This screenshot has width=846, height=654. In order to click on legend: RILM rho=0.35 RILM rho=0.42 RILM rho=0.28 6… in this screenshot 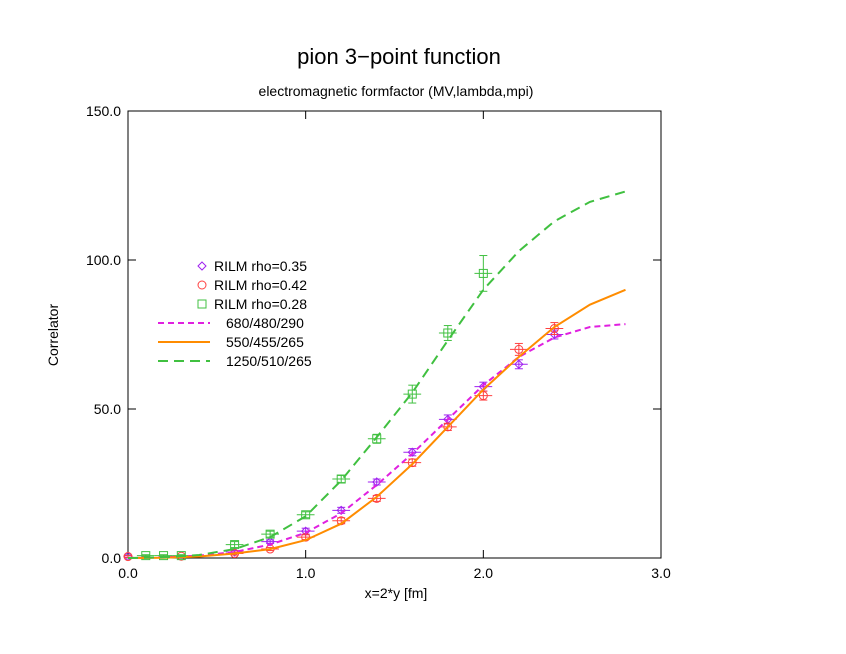, I will do `click(235, 313)`.